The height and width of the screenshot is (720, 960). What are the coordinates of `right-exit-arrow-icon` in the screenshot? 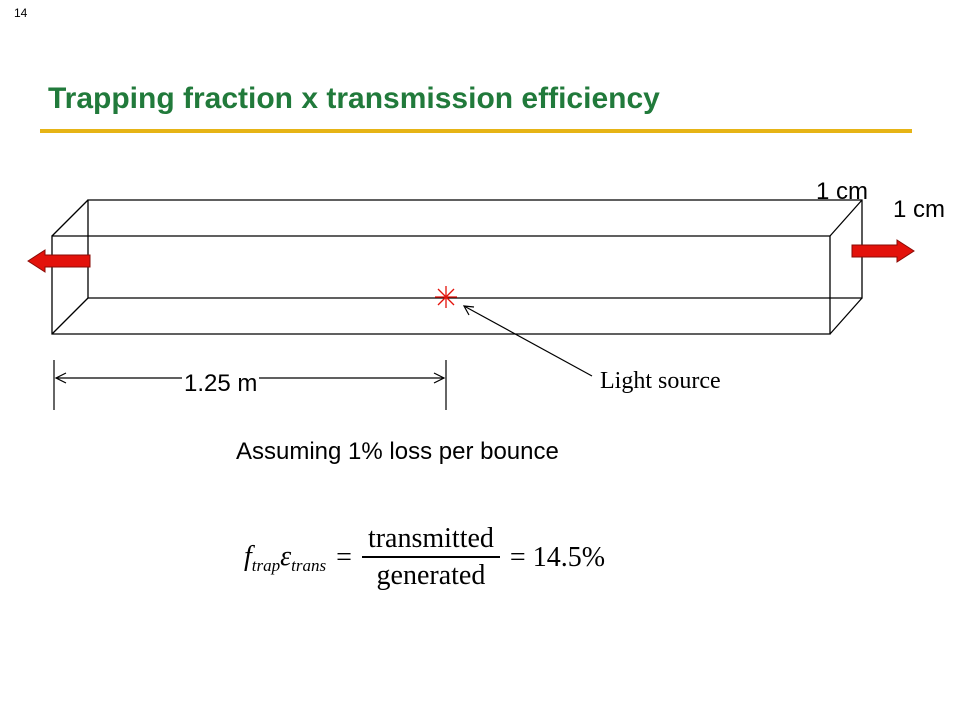 It's located at (883, 251).